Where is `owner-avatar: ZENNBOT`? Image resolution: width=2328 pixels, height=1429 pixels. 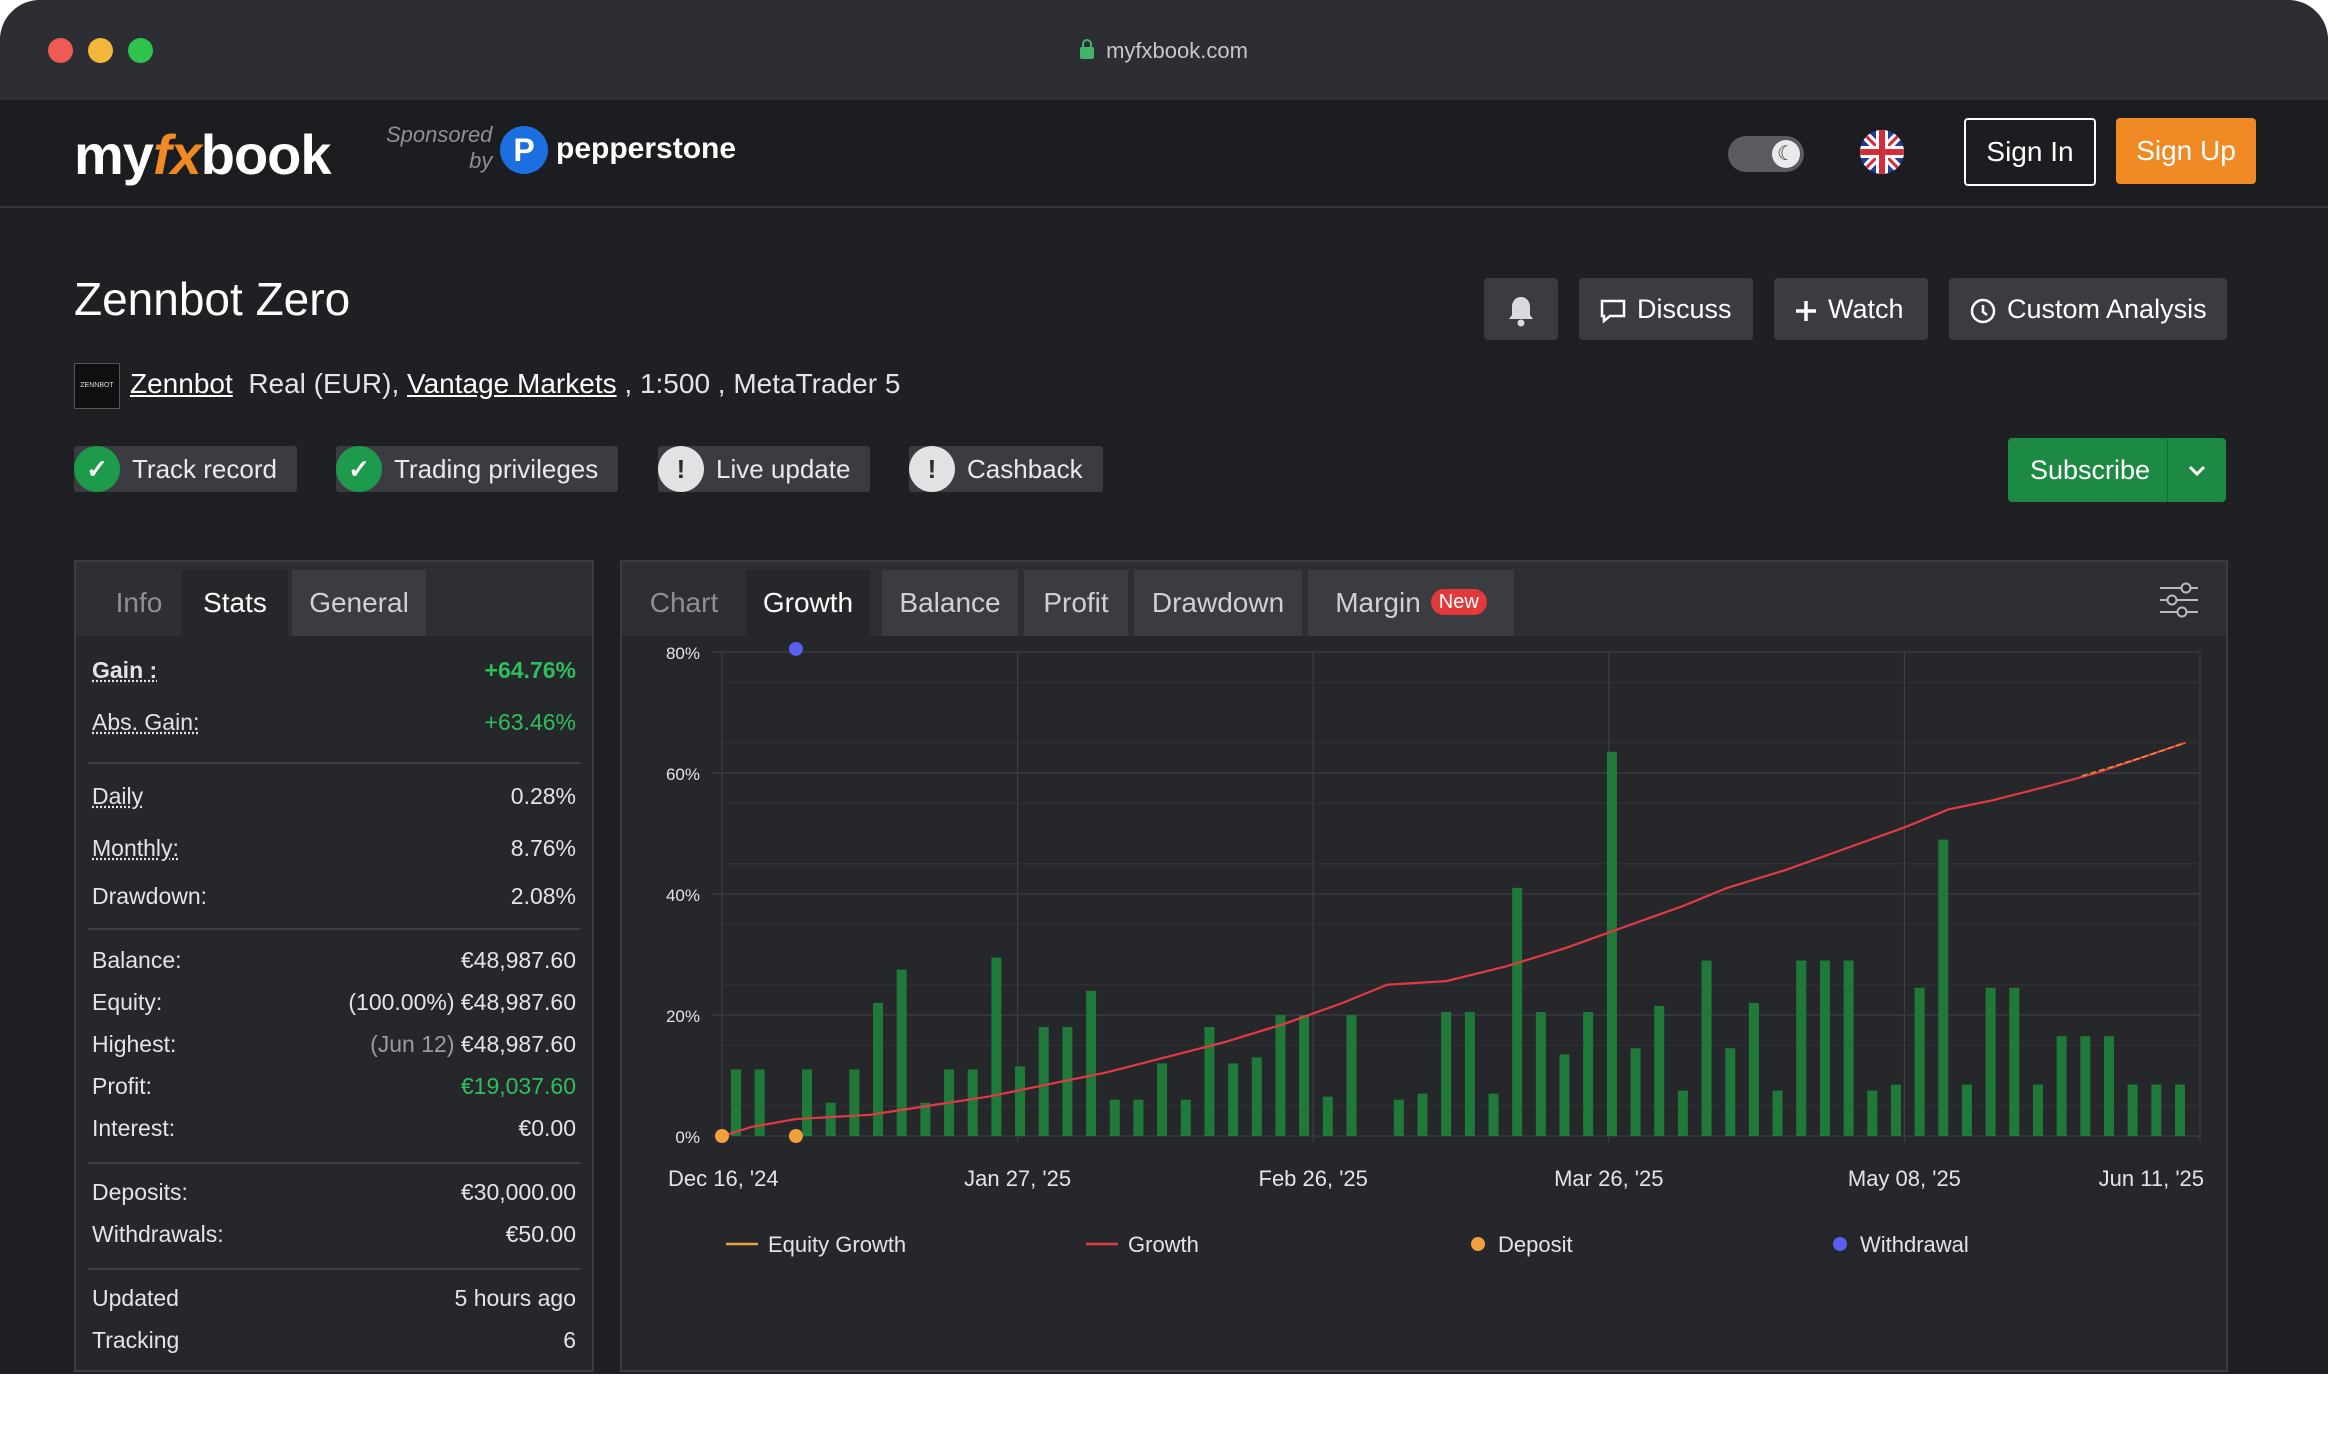
owner-avatar: ZENNBOT is located at coordinates (97, 385).